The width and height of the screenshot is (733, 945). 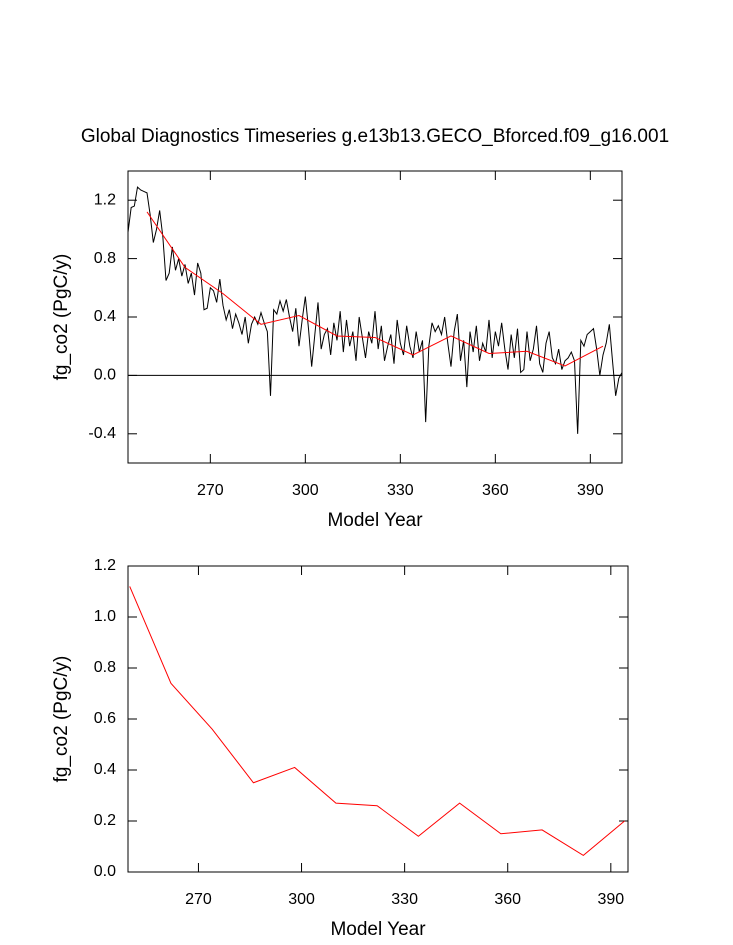 What do you see at coordinates (102, 433) in the screenshot?
I see `y-tick-label: -0.4` at bounding box center [102, 433].